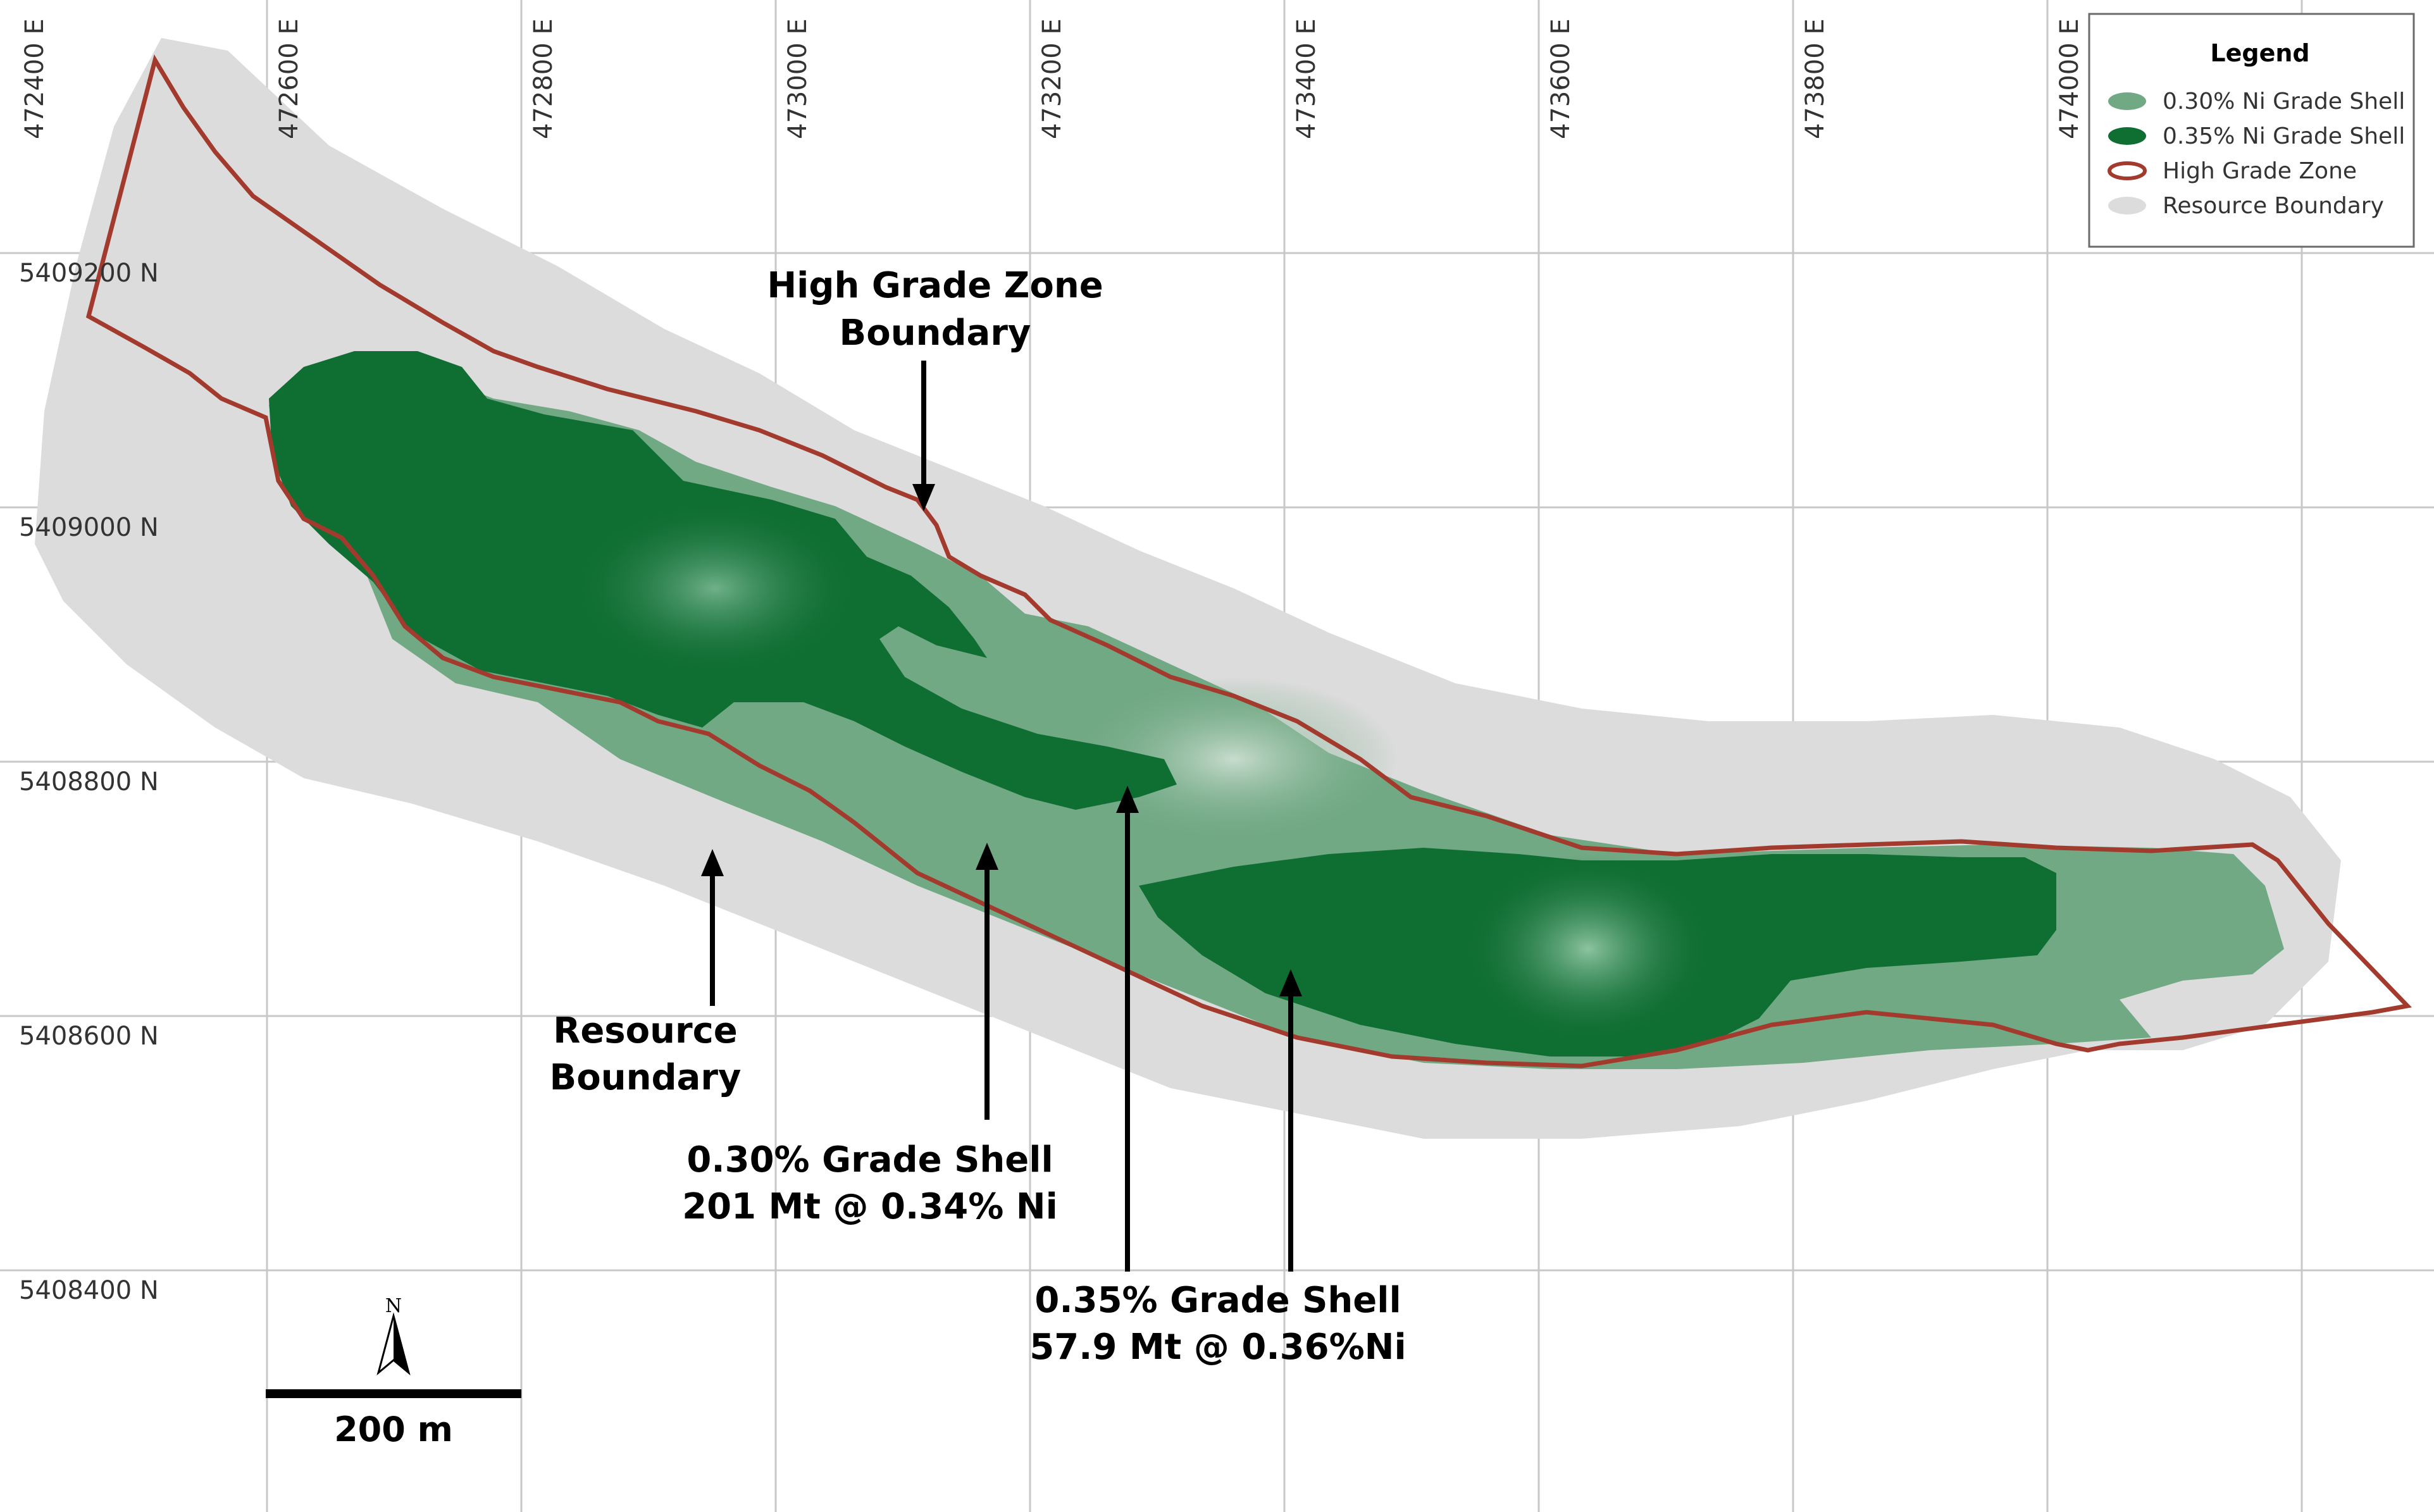 The image size is (2434, 1512). I want to click on northing-label: 5409000 N, so click(89, 527).